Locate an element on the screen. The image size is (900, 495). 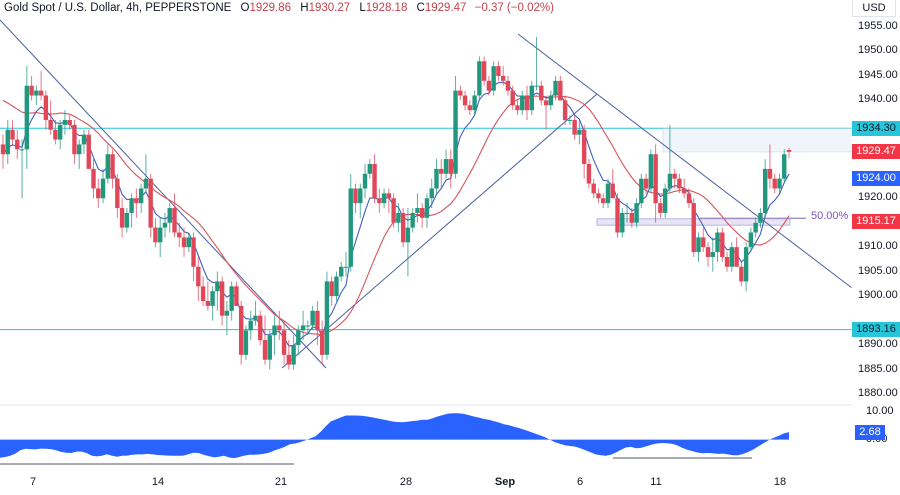
low-value: 1928.18 is located at coordinates (386, 8).